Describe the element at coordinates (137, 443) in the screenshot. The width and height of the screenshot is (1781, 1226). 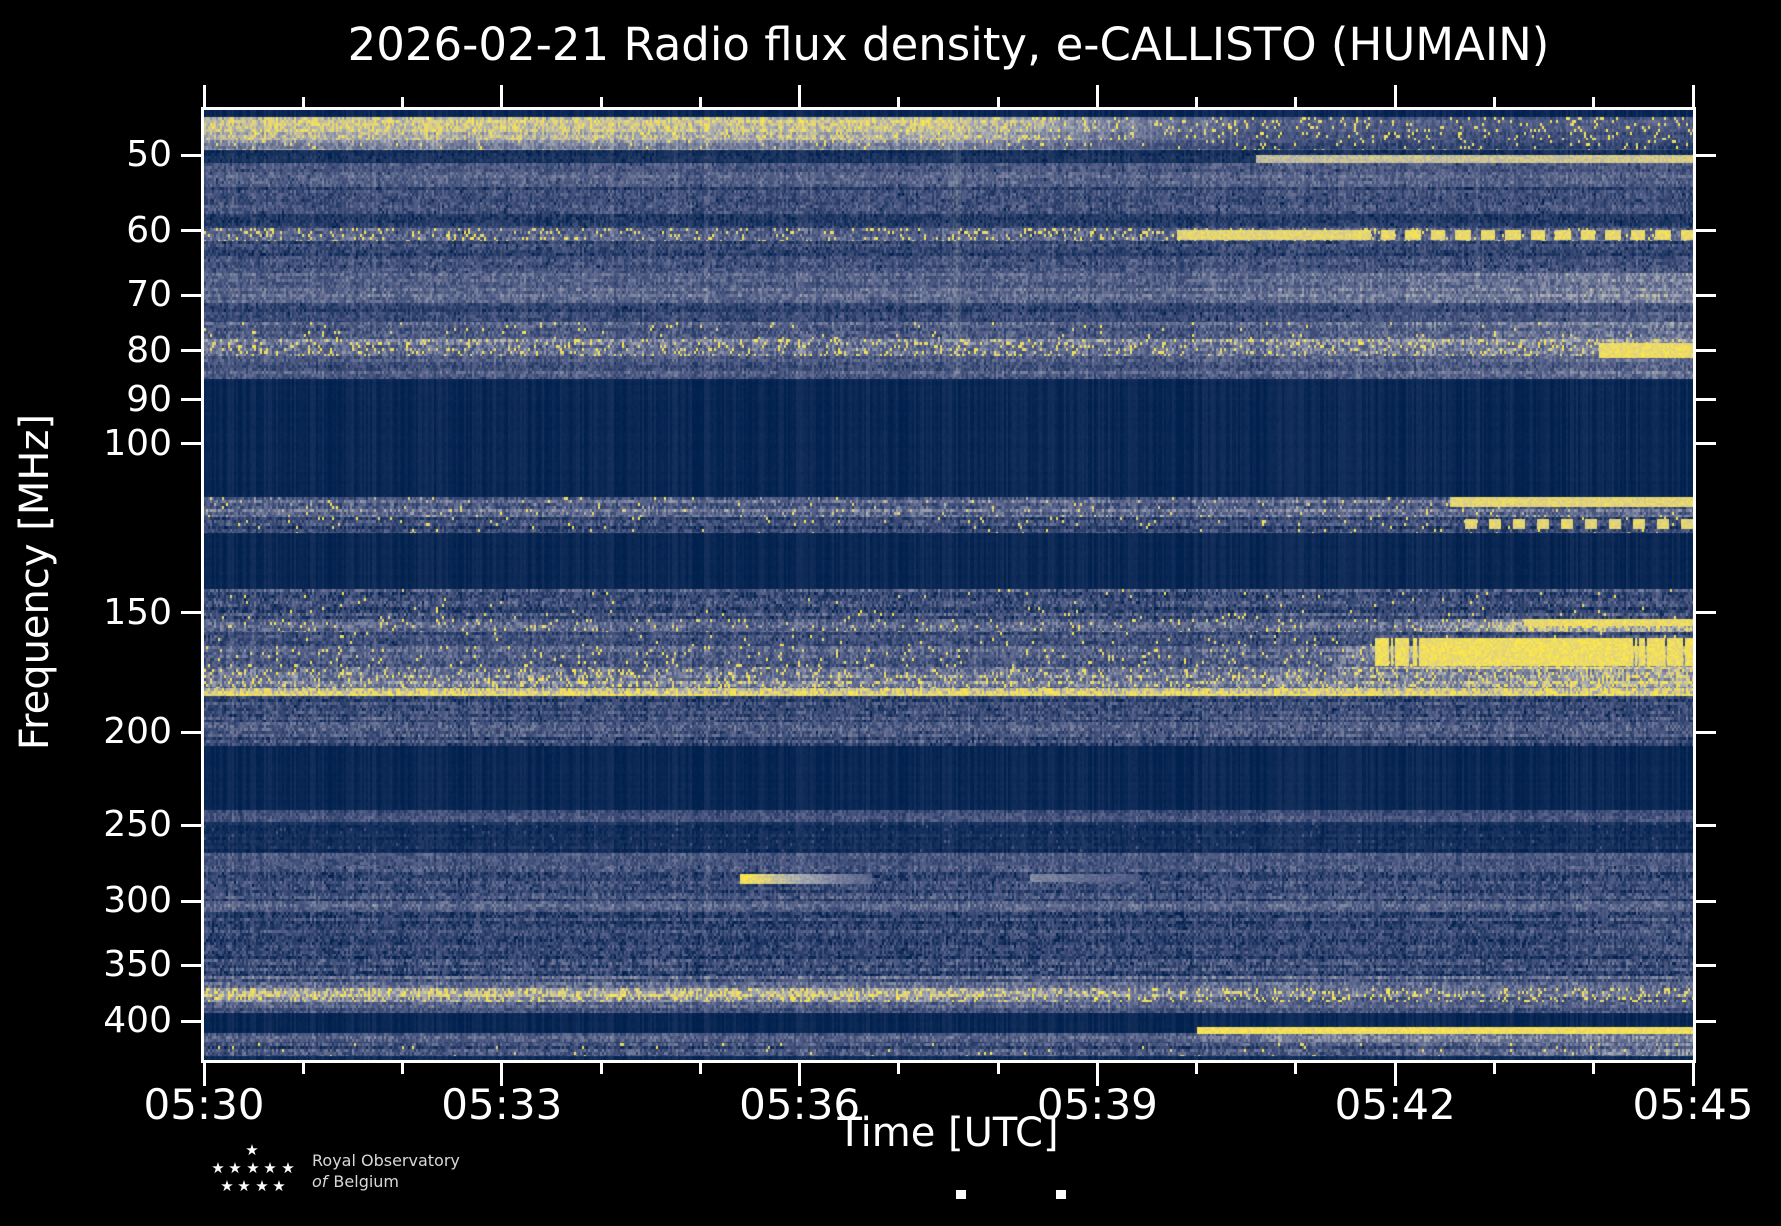
I see `y-tick-label: 100` at that location.